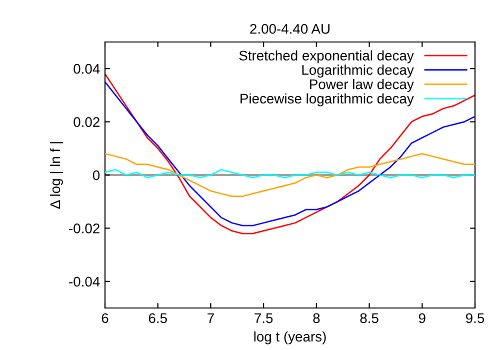 The image size is (500, 350). I want to click on x-tick-label: 8.5, so click(369, 318).